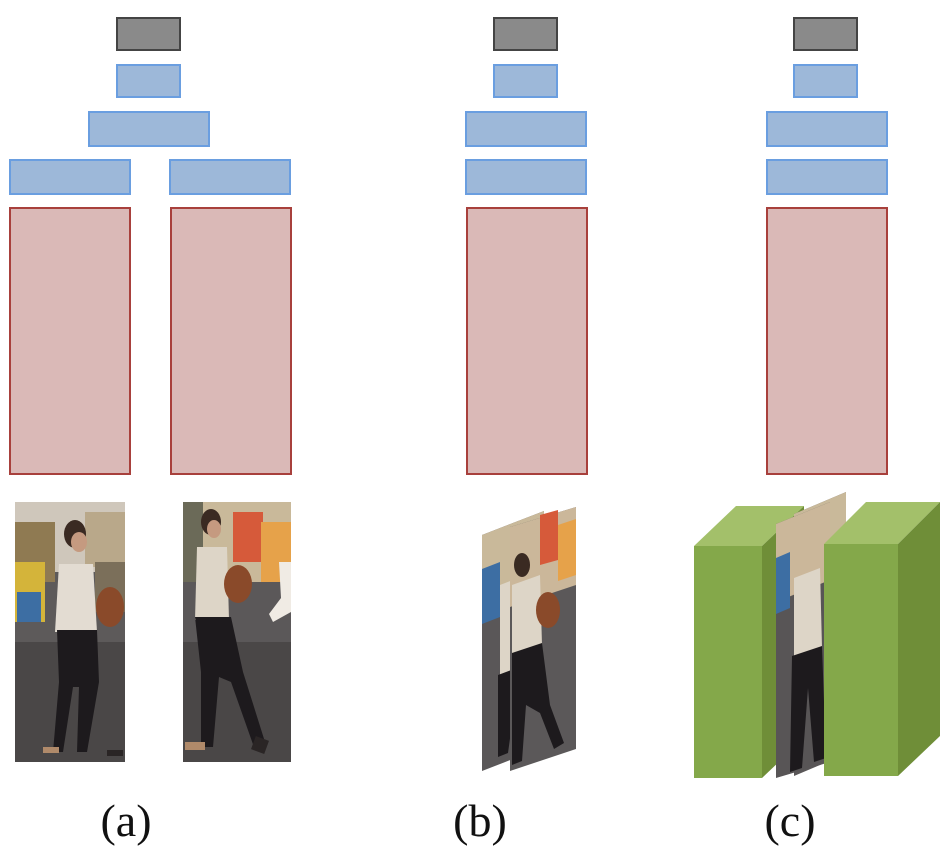  Describe the element at coordinates (817, 635) in the screenshot. I see `c-volume-illustration` at that location.